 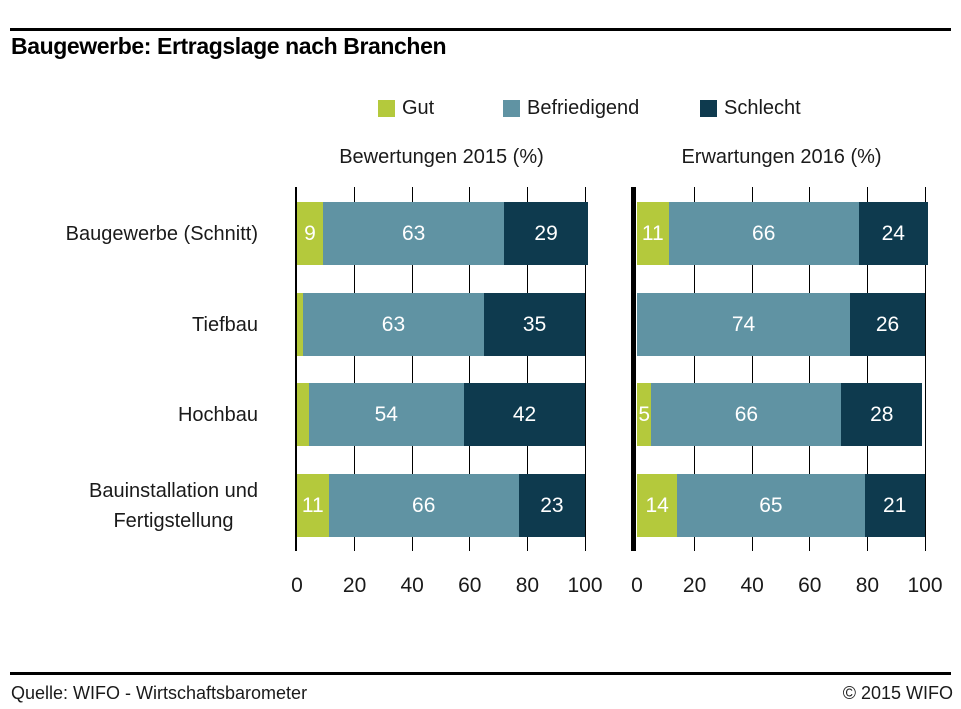 I want to click on legend-item-gut: Gut, so click(x=406, y=108).